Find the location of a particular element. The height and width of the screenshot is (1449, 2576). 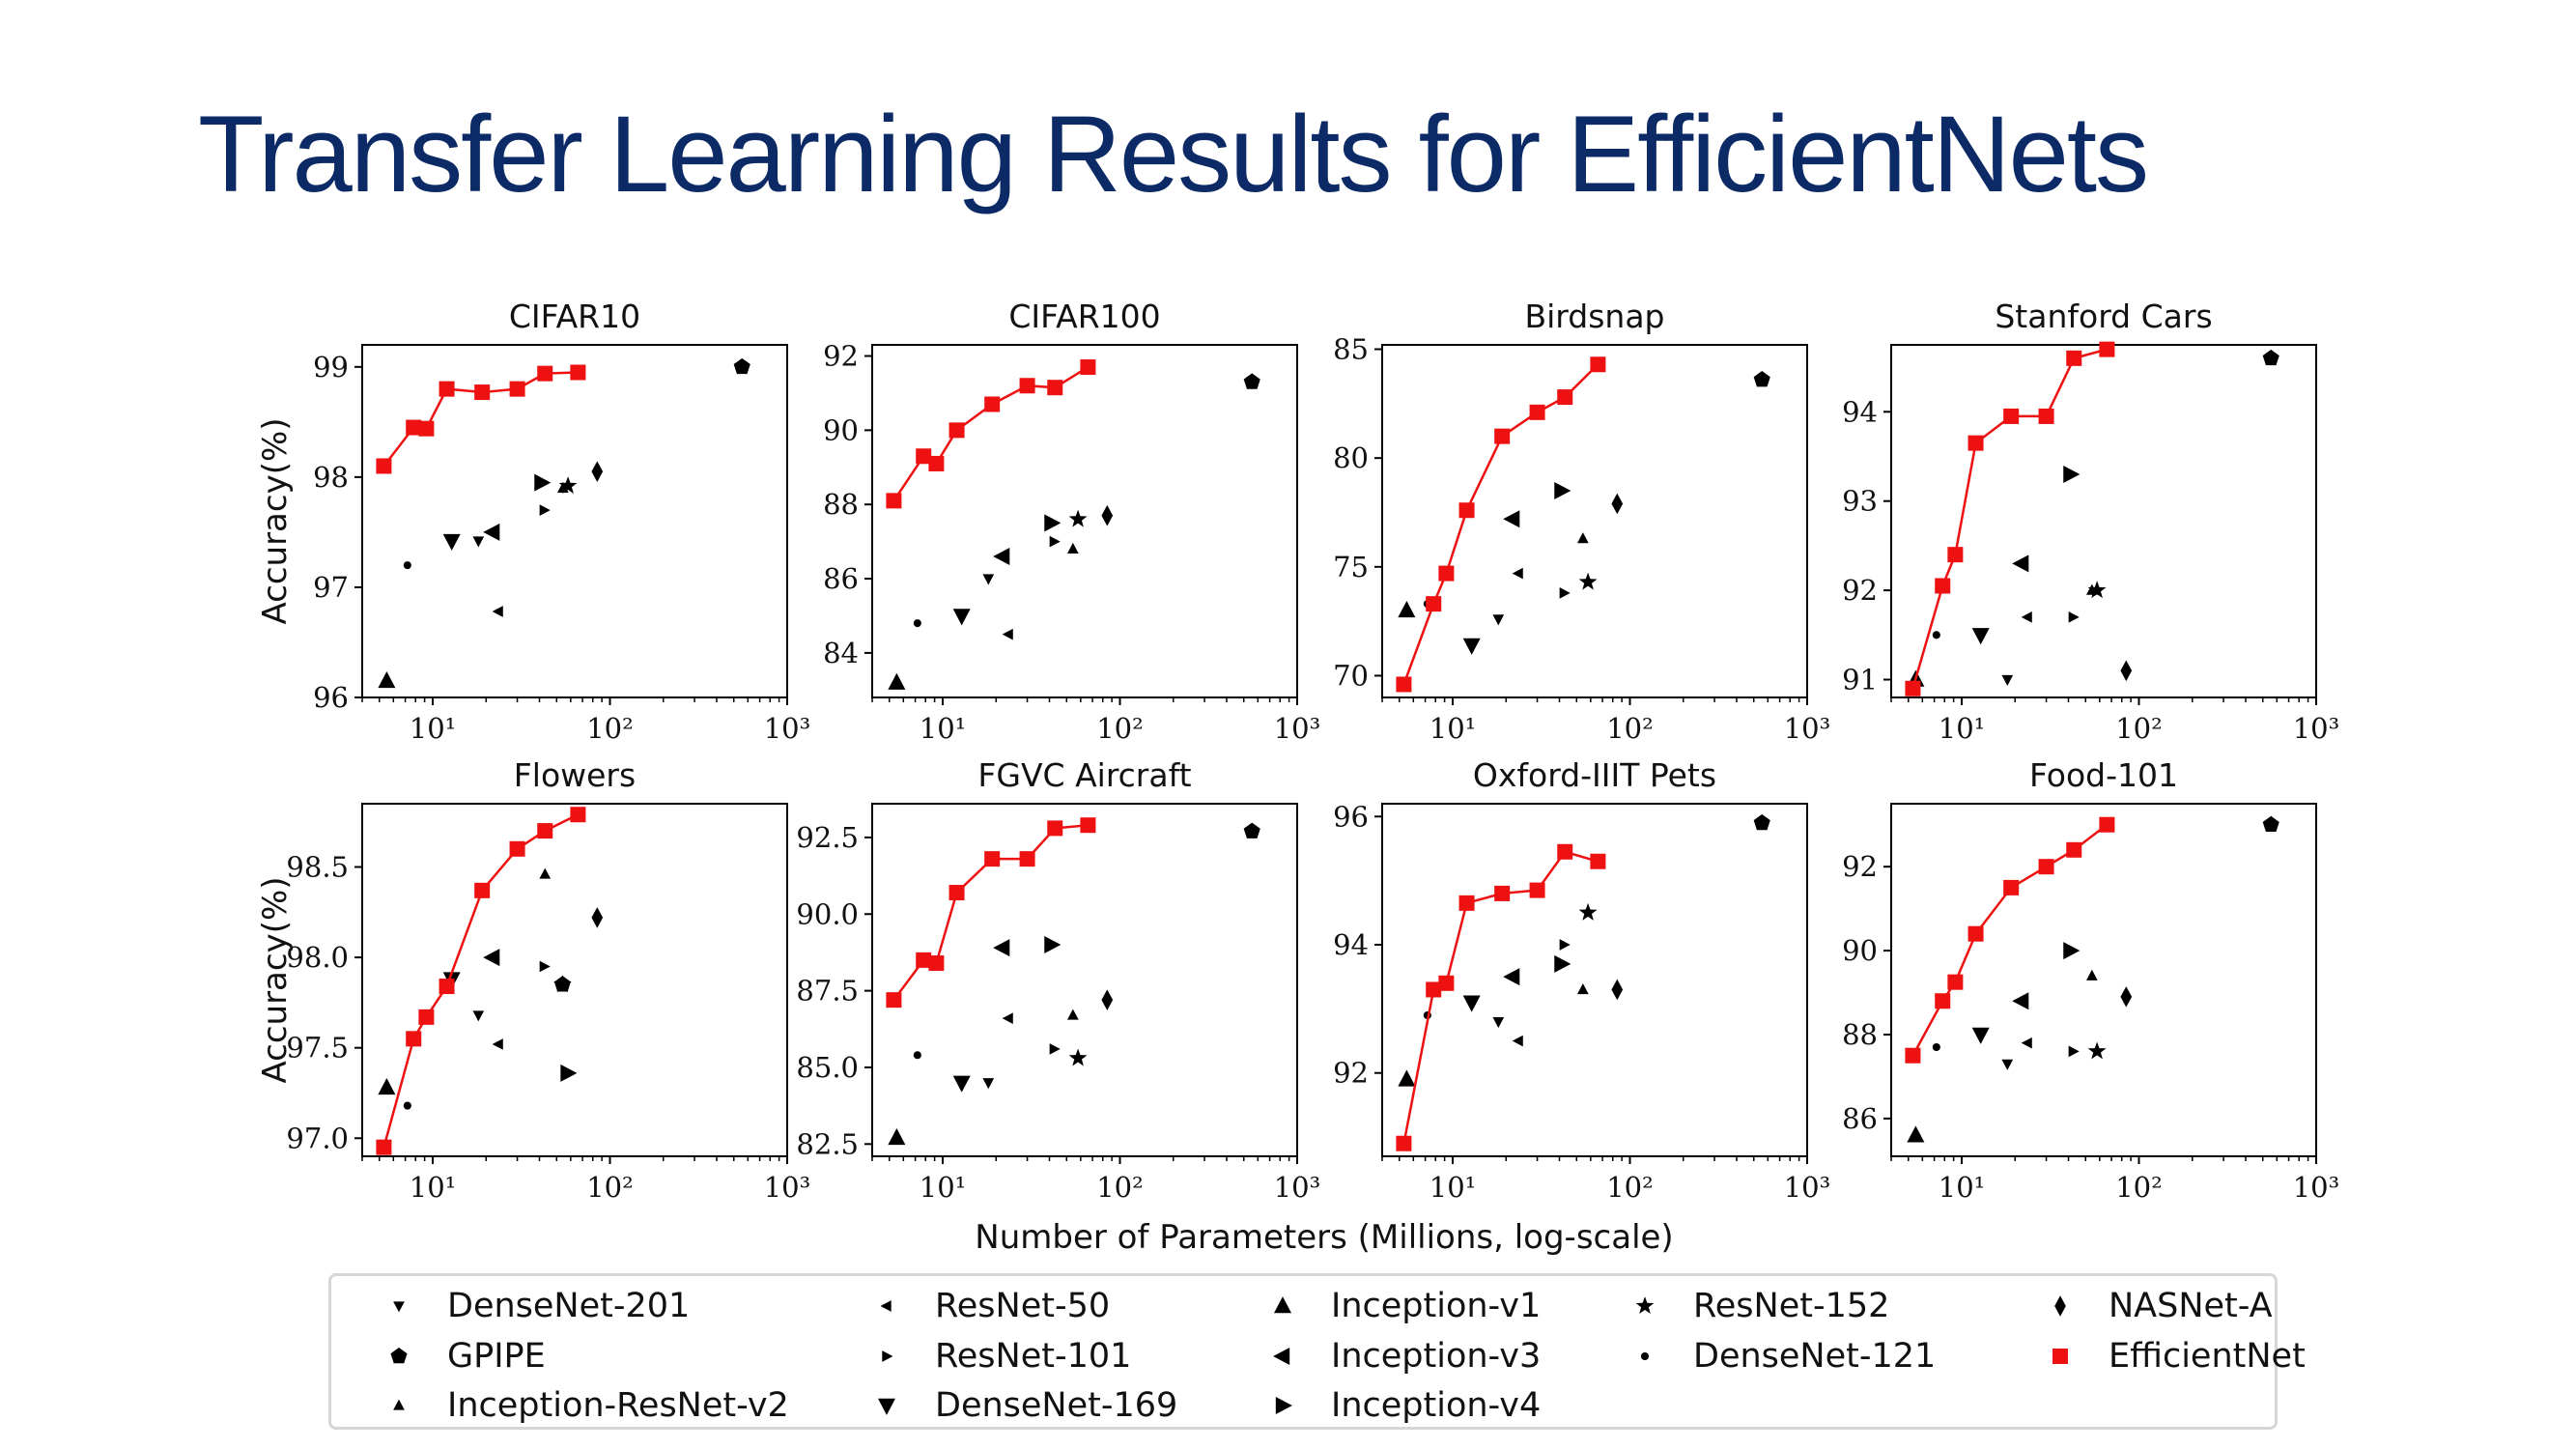

legend-marker-inception-v4 is located at coordinates (1283, 1405).